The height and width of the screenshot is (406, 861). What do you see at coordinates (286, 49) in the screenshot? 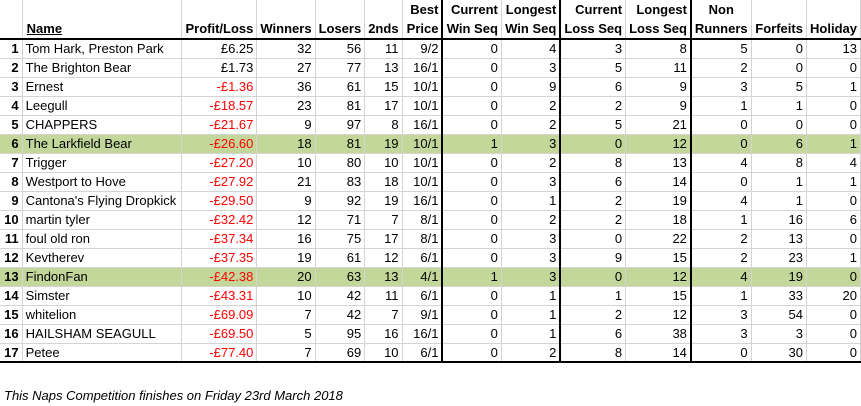
I see `cell-winners: 32` at bounding box center [286, 49].